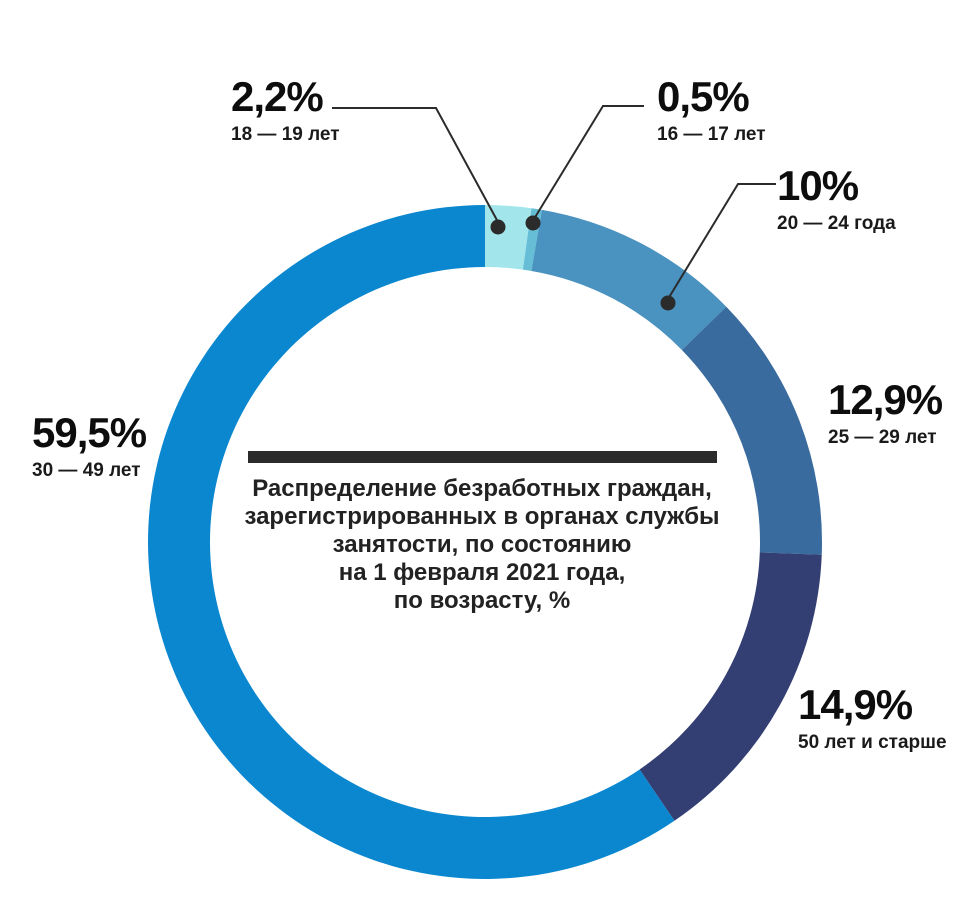 The width and height of the screenshot is (957, 906). Describe the element at coordinates (482, 600) in the screenshot. I see `chart-title-line: по возрасту, %` at that location.